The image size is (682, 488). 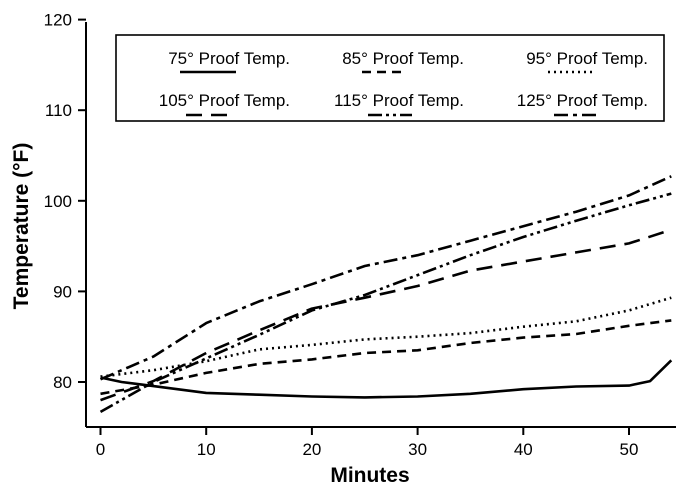 What do you see at coordinates (523, 449) in the screenshot?
I see `x-tick-label: 40` at bounding box center [523, 449].